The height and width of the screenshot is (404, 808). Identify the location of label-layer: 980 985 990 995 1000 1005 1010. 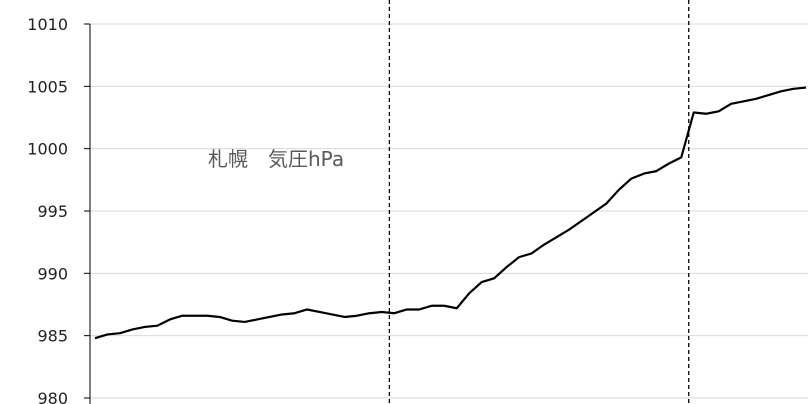
(47, 209).